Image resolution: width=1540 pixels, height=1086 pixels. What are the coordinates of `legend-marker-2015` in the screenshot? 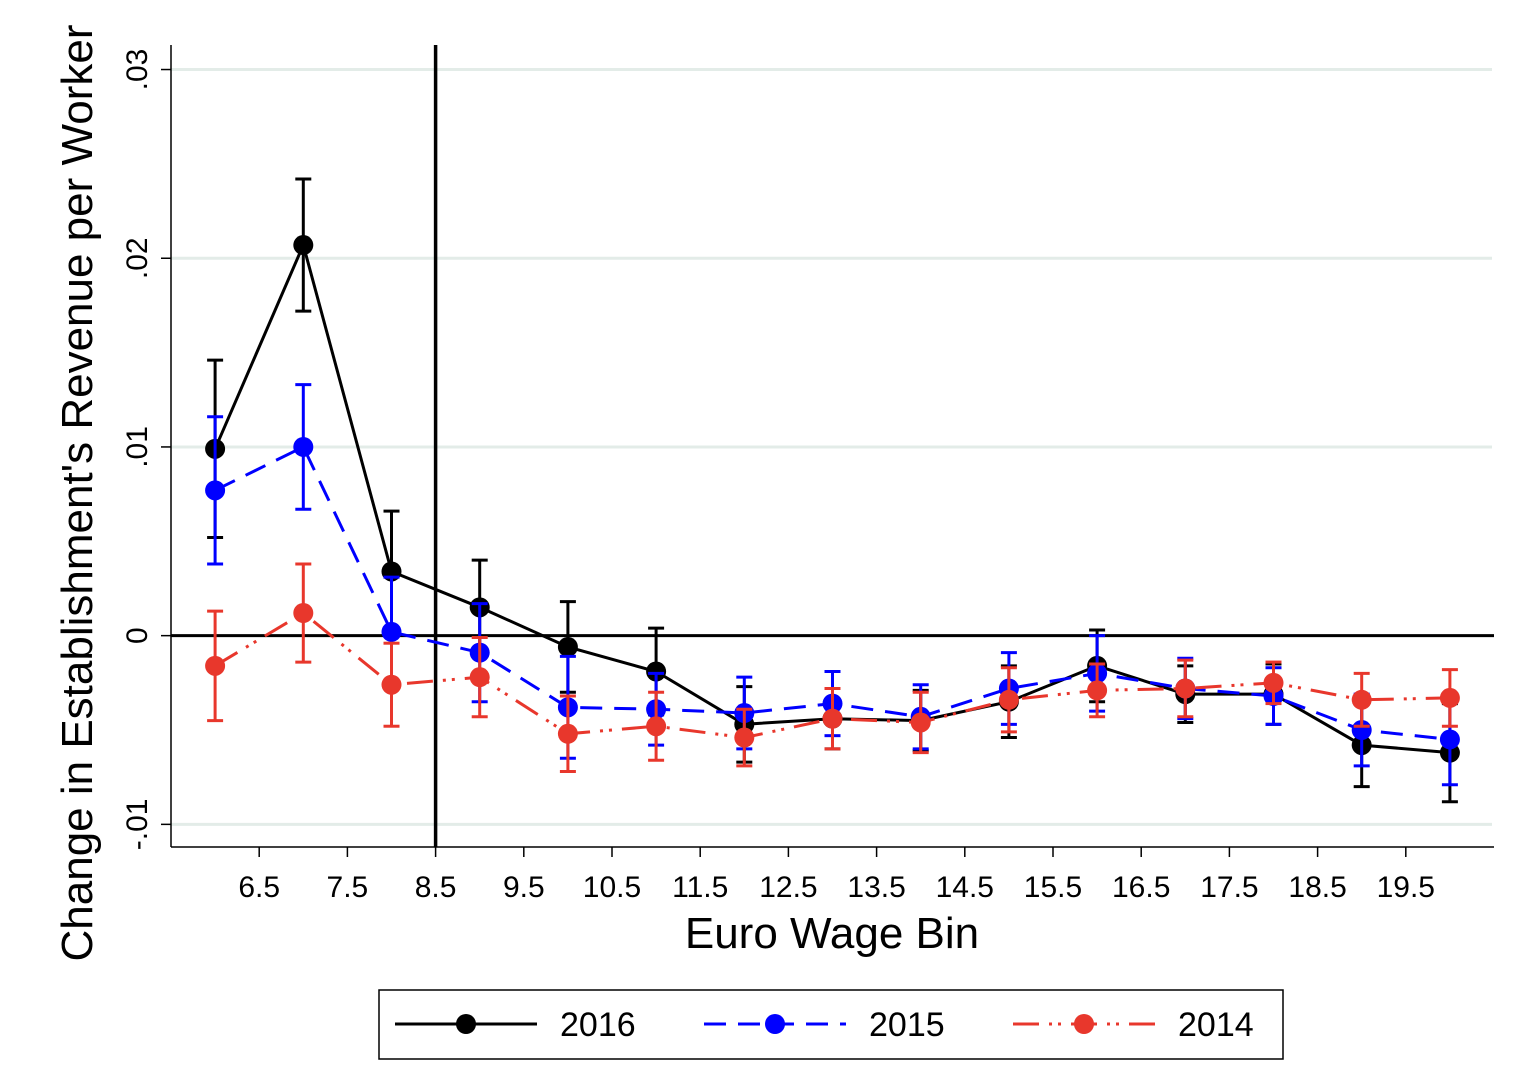 It's located at (775, 1024).